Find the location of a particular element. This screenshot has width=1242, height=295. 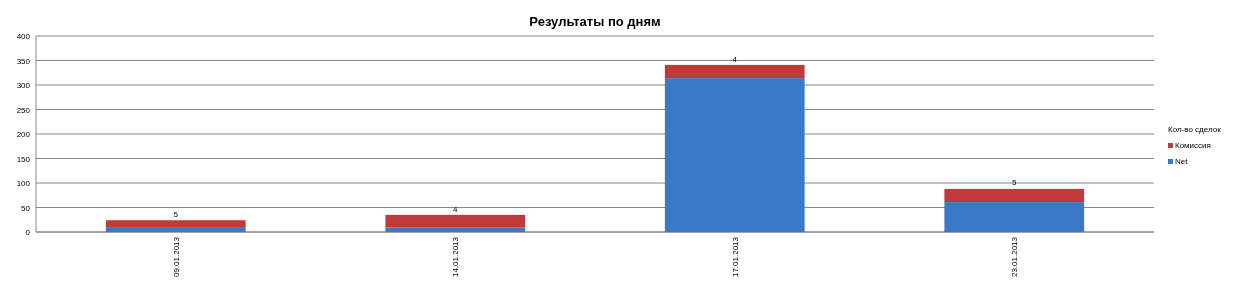

y-tick-label: 0 is located at coordinates (28, 232).